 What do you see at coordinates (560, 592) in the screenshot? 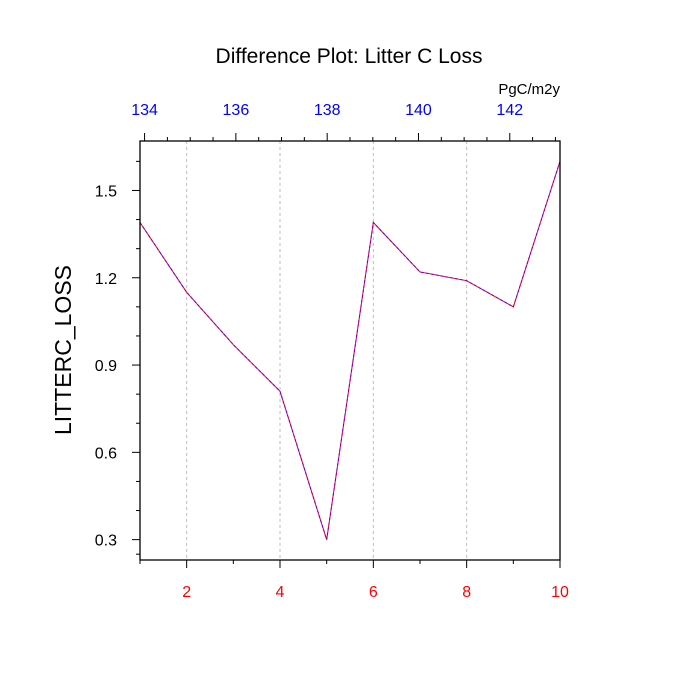
I see `x-tick-label: 10` at bounding box center [560, 592].